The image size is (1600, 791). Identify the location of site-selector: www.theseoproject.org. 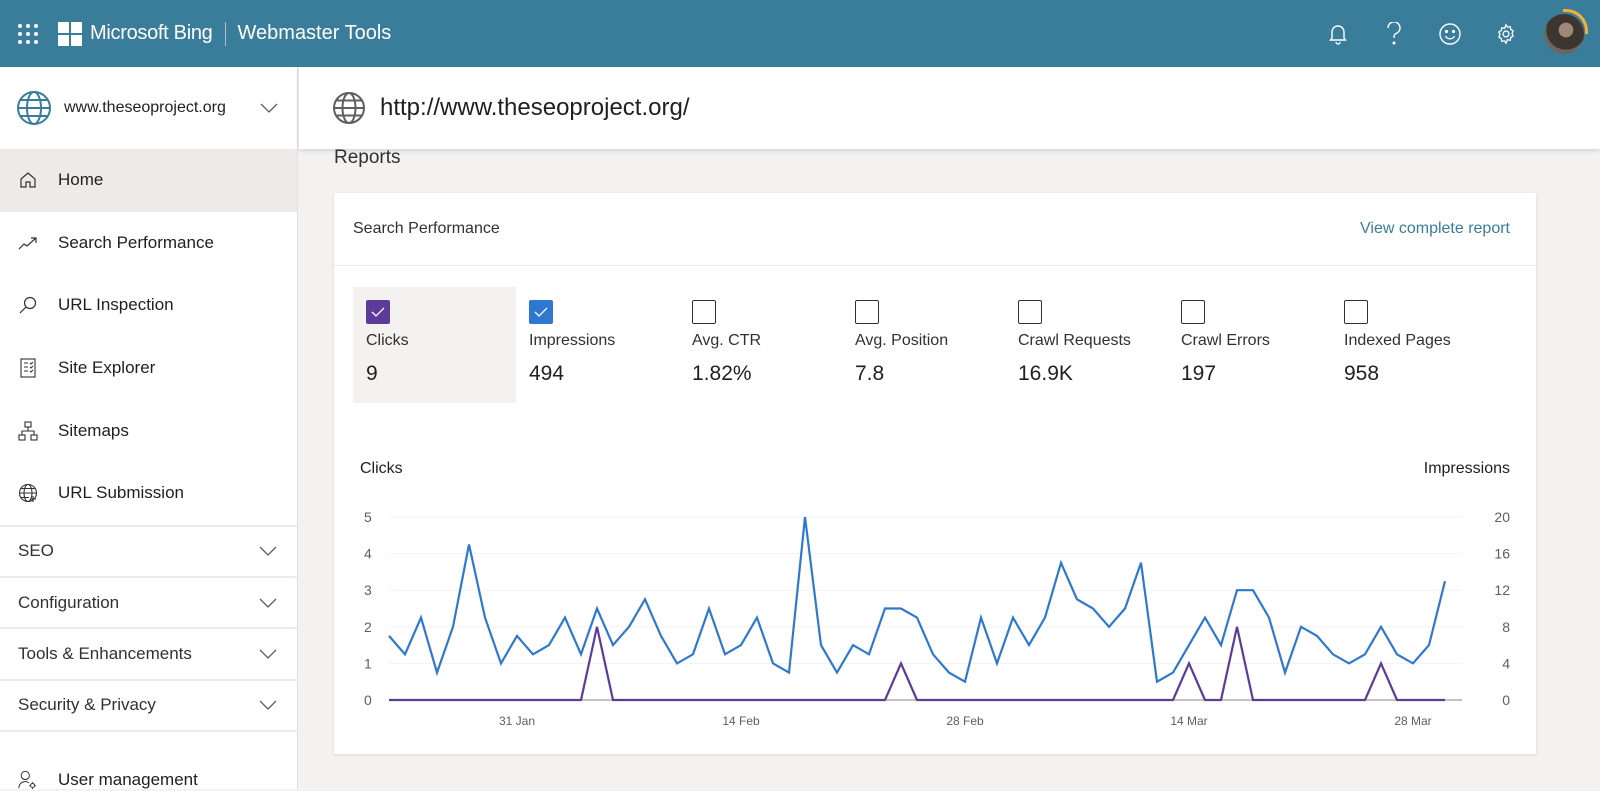
(148, 108).